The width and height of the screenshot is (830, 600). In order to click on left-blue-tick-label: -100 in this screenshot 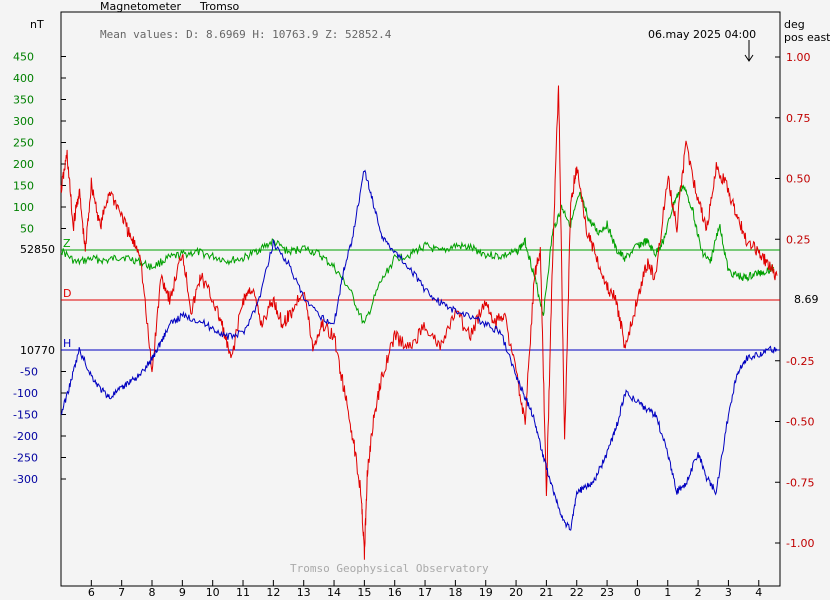, I will do `click(25, 393)`.